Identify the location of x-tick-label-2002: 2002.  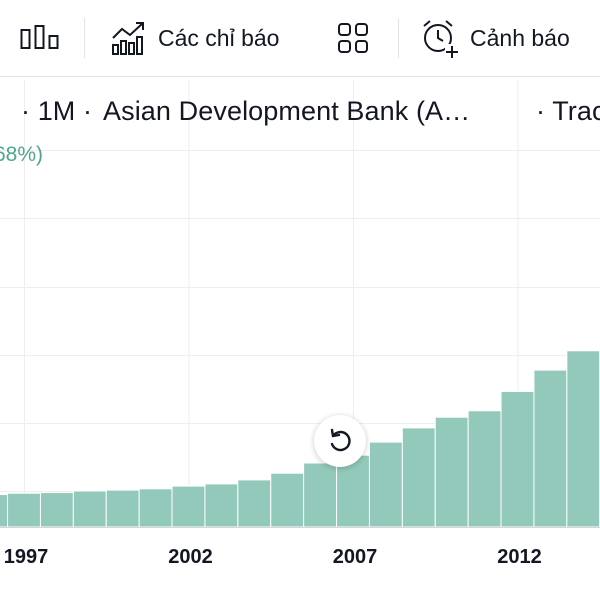
(190, 557).